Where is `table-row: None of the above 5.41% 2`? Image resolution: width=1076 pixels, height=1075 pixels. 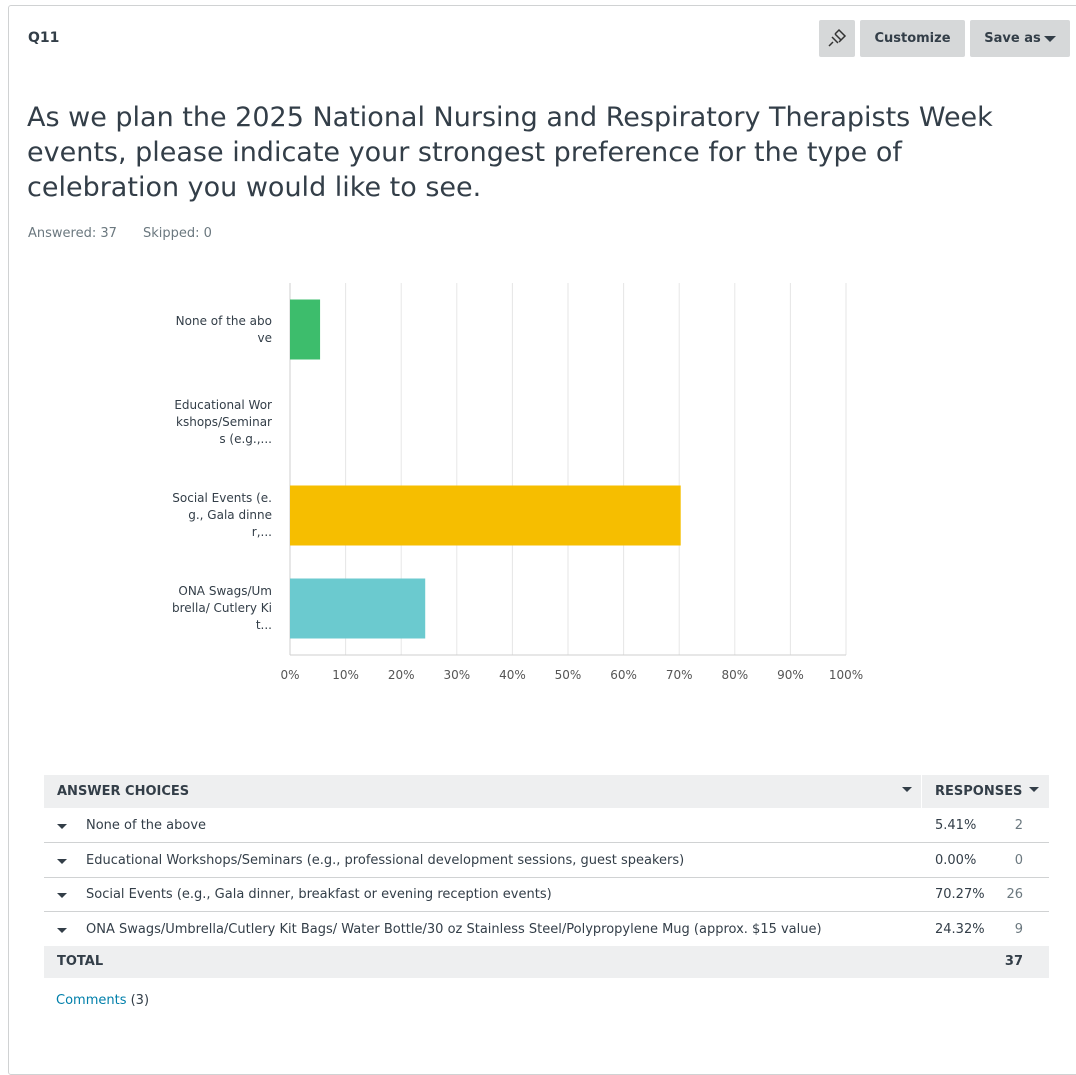 table-row: None of the above 5.41% 2 is located at coordinates (546, 826).